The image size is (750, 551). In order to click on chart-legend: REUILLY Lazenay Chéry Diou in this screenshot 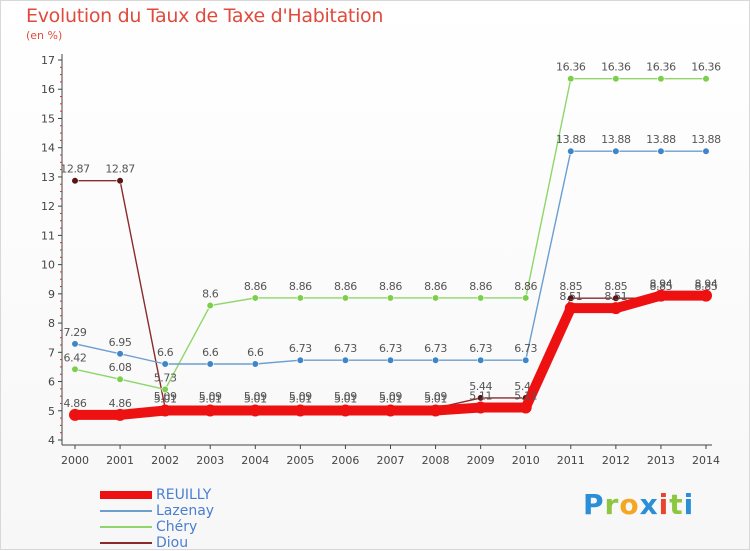, I will do `click(157, 519)`.